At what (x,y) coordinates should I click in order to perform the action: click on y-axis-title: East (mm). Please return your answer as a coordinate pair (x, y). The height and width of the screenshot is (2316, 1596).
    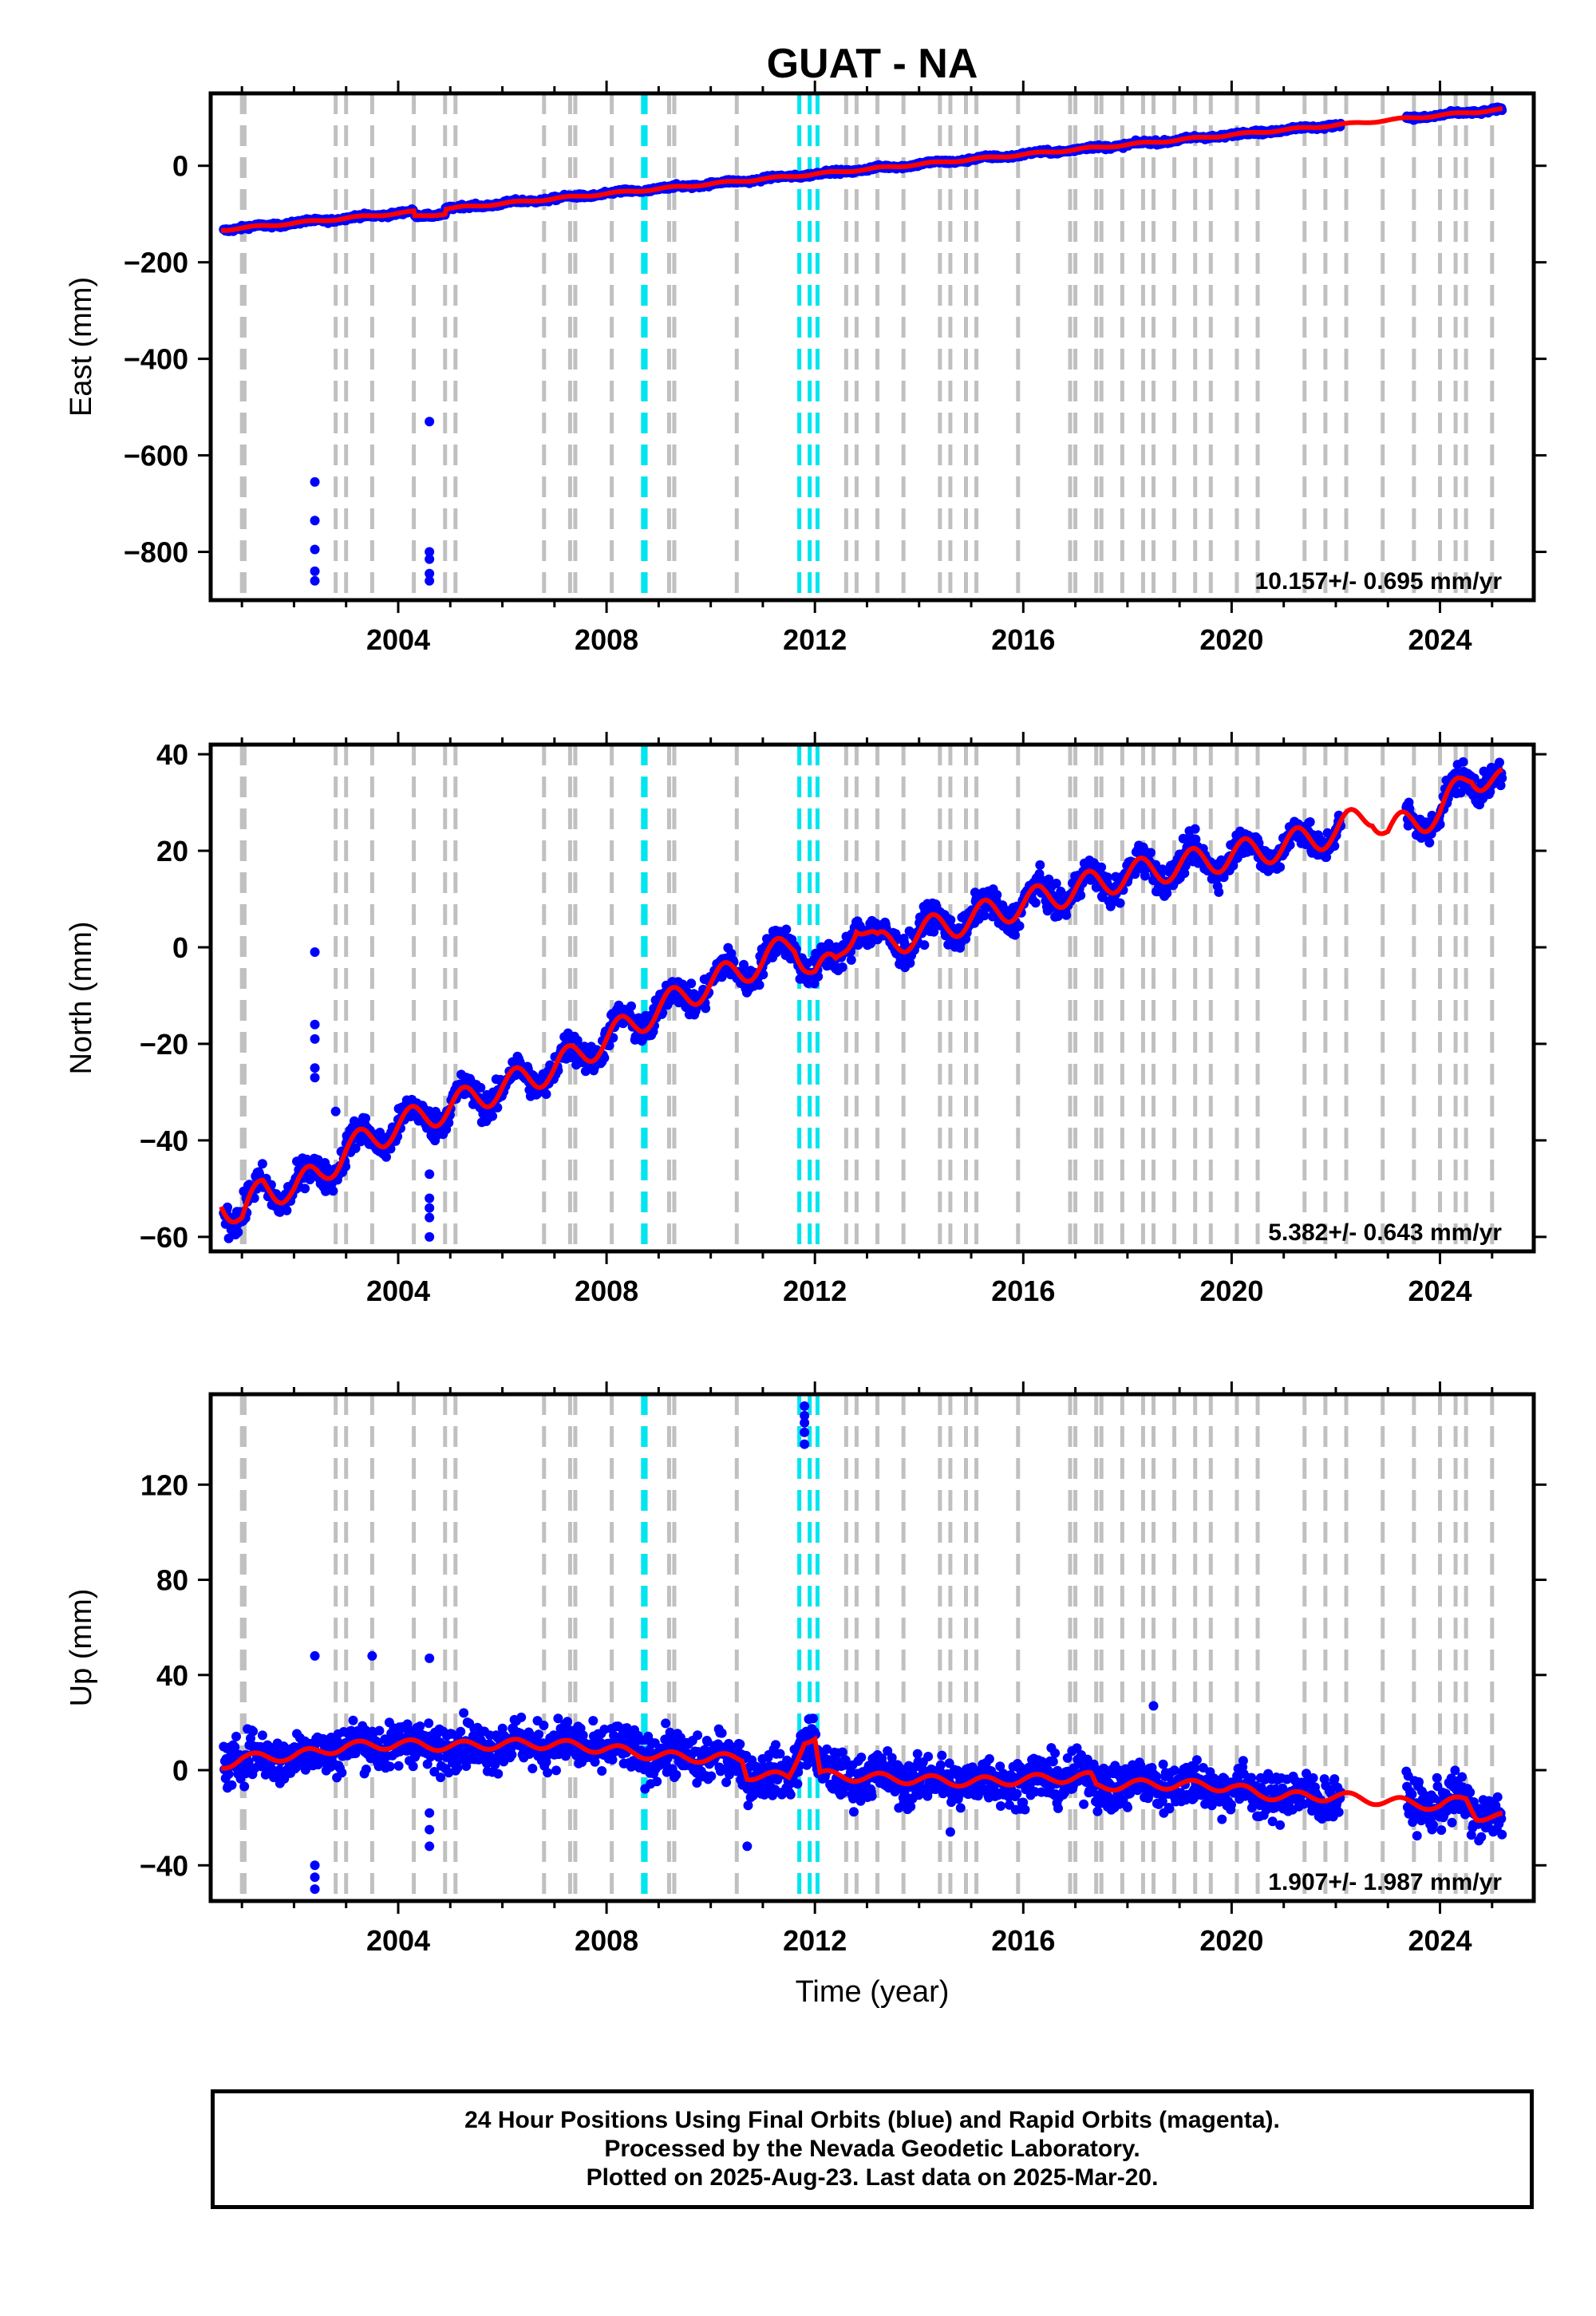
    Looking at the image, I should click on (81, 347).